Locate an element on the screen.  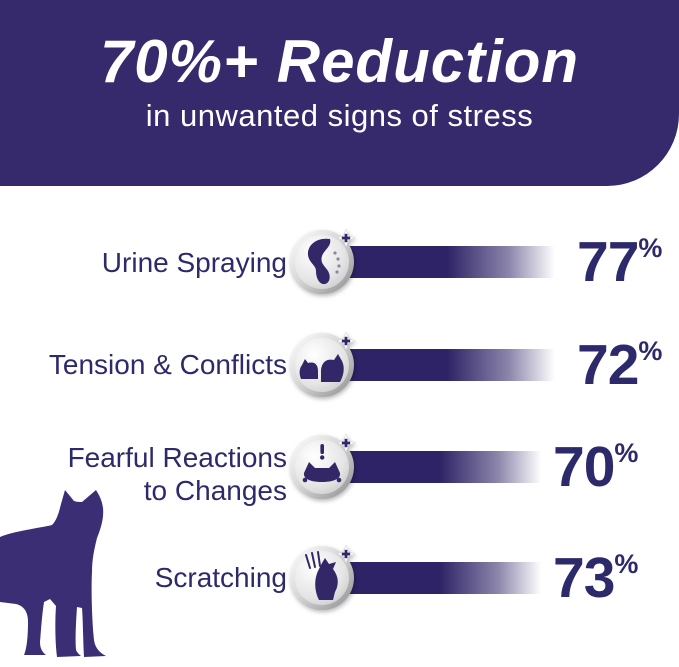
row-label-line: to Changes is located at coordinates (215, 490).